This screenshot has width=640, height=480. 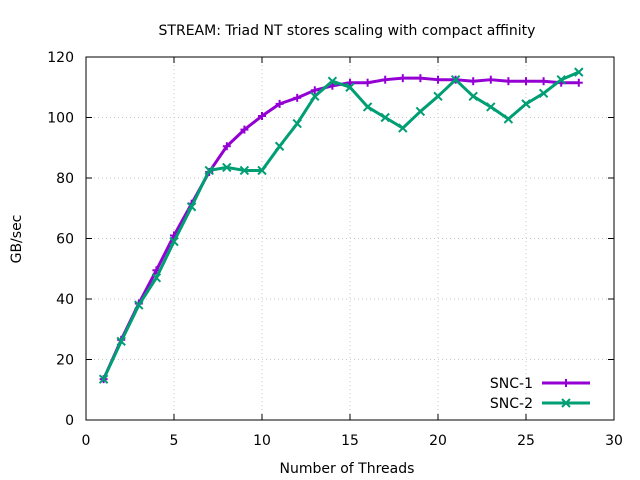 What do you see at coordinates (511, 384) in the screenshot?
I see `legend-label: SNC-1` at bounding box center [511, 384].